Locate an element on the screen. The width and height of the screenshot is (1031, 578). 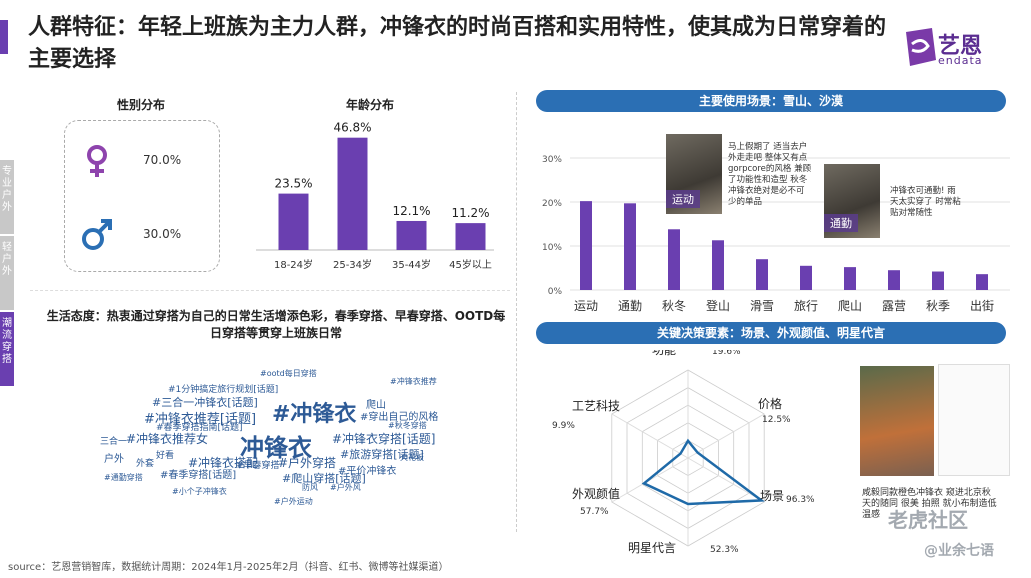
word-cloud-term: #户外运动 is located at coordinates (293, 501).